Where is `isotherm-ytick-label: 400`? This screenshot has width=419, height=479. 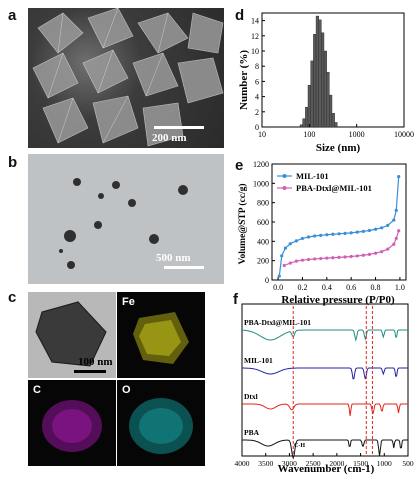
isotherm-ytick-label: 400 is located at coordinates (263, 241).